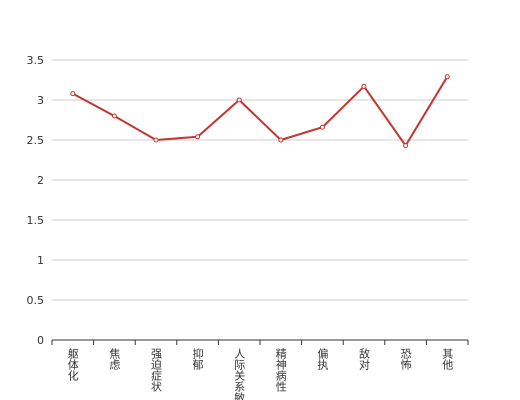  I want to click on x-tick-label: 其他, so click(447, 359).